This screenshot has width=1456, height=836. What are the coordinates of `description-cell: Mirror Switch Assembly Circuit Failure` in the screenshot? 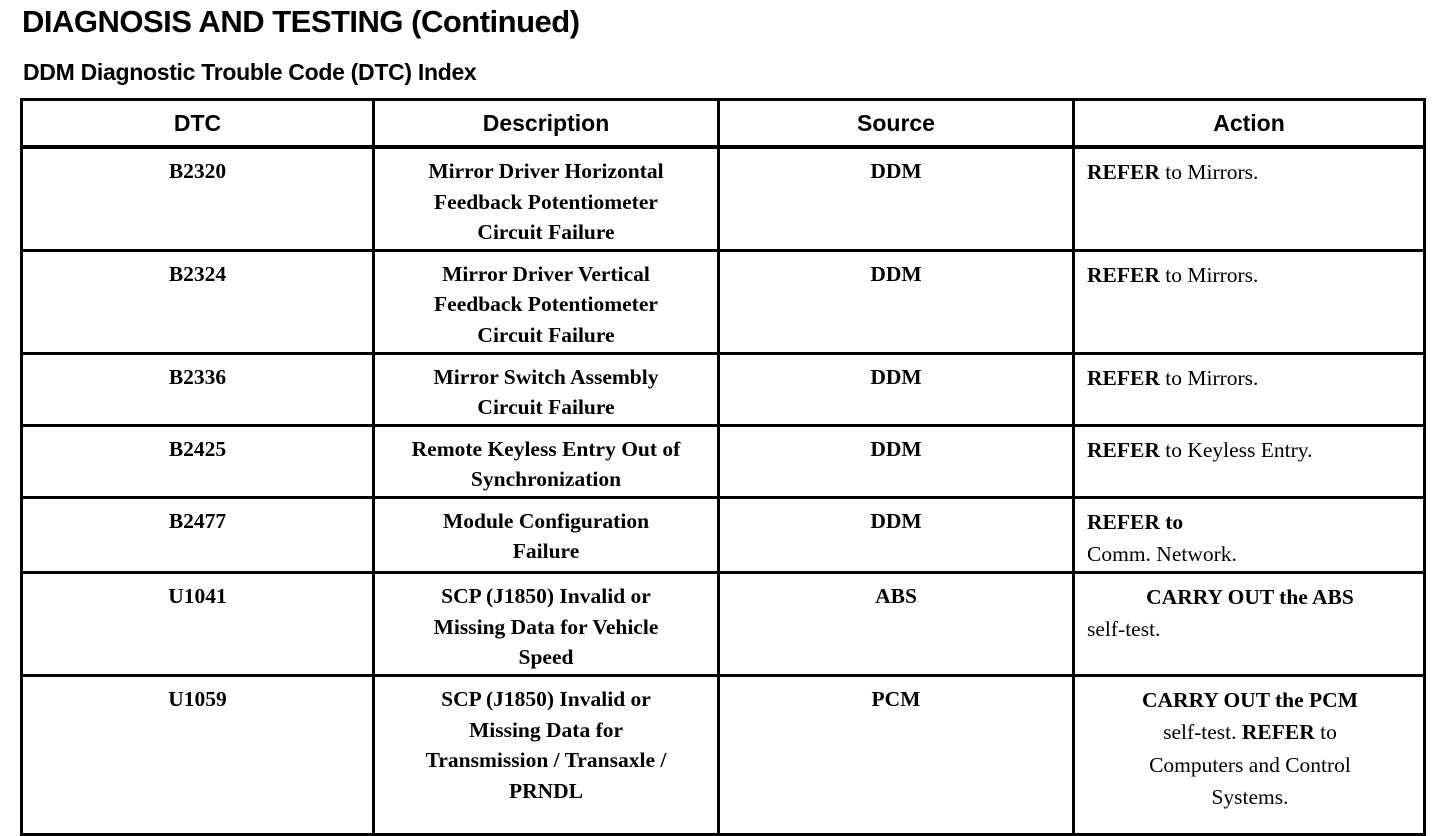 It's located at (546, 389).